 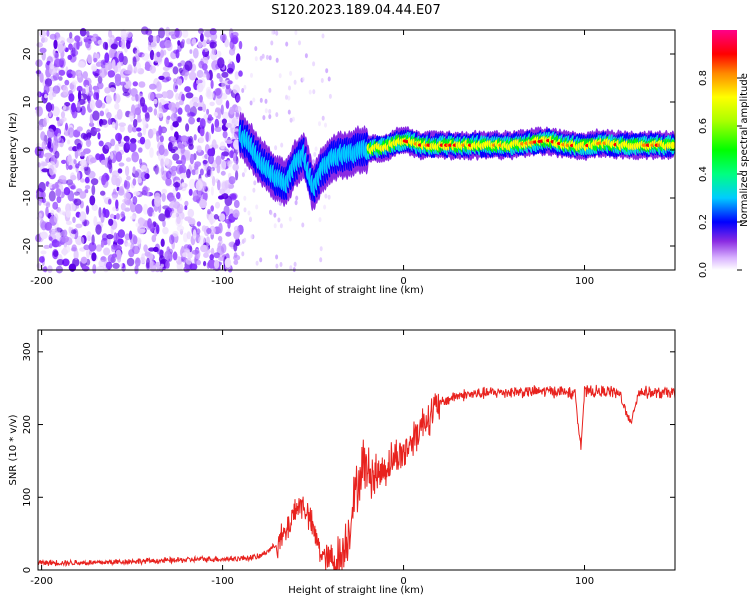 What do you see at coordinates (13, 150) in the screenshot?
I see `spectrogram-y-axis-label: Frequency (Hz)` at bounding box center [13, 150].